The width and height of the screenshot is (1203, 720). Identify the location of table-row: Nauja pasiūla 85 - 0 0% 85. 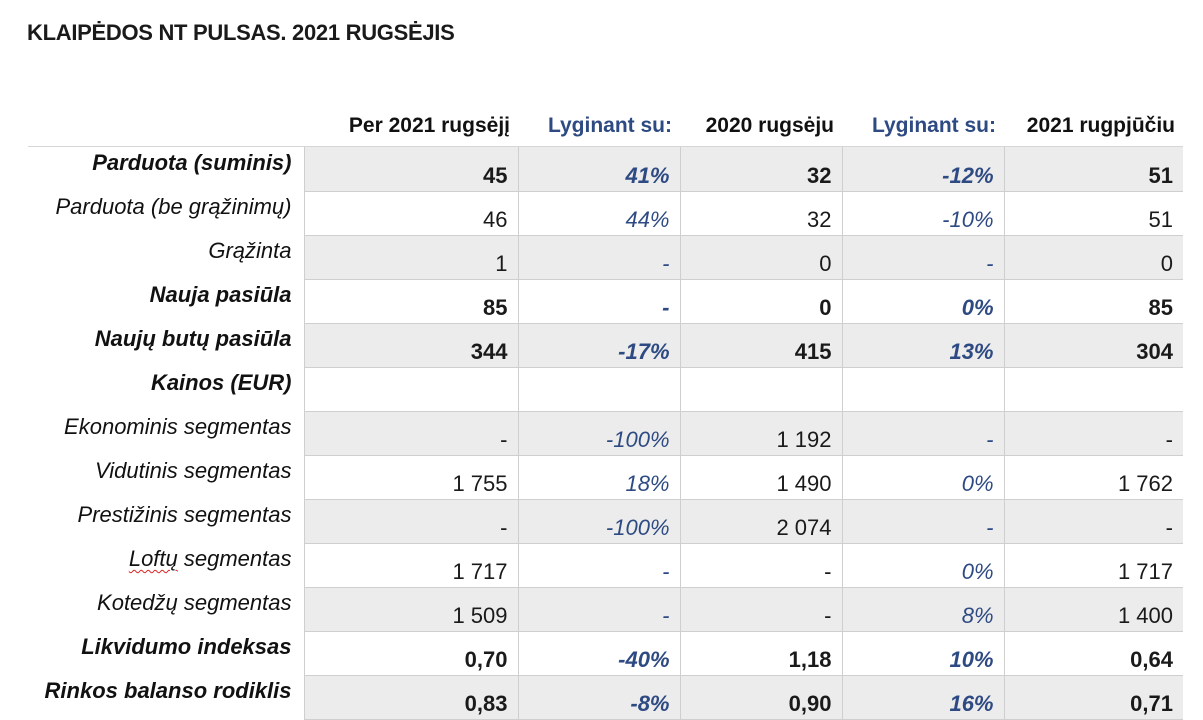
(605, 301).